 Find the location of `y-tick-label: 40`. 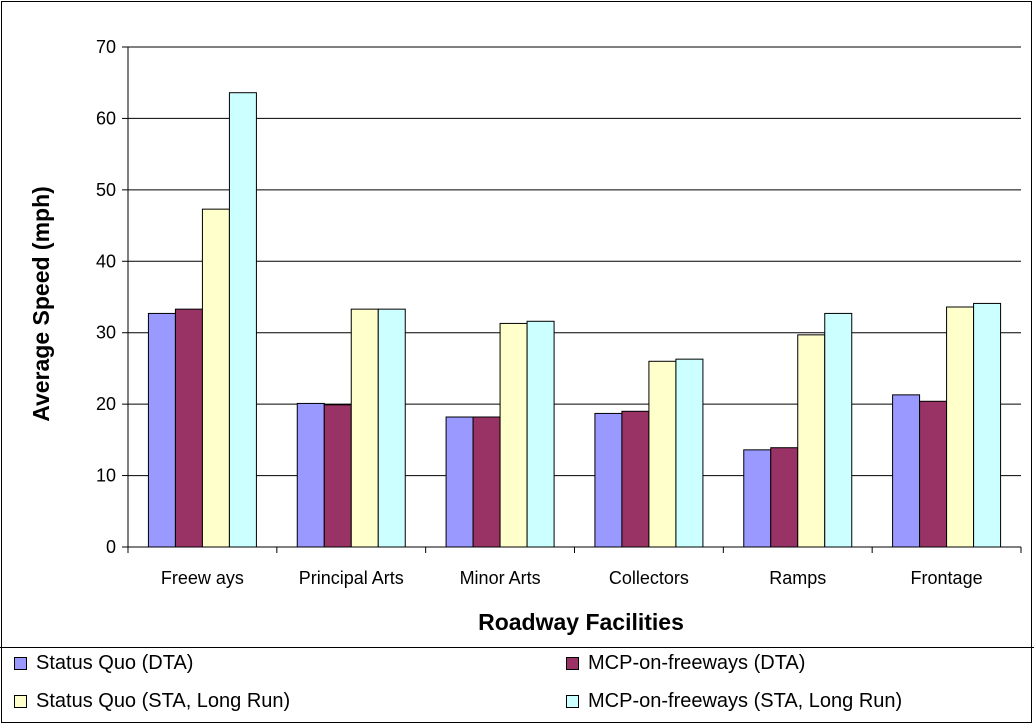

y-tick-label: 40 is located at coordinates (106, 261).